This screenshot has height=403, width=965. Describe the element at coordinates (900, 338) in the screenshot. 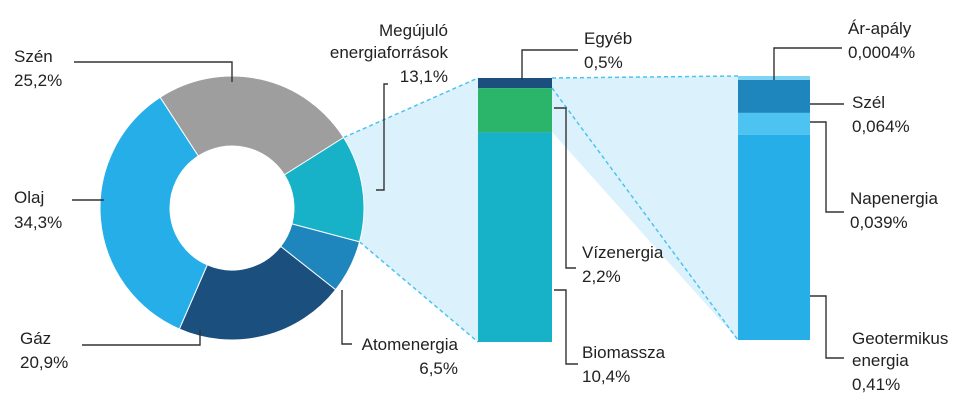

I see `label-geo-name-1: Geotermikus` at that location.